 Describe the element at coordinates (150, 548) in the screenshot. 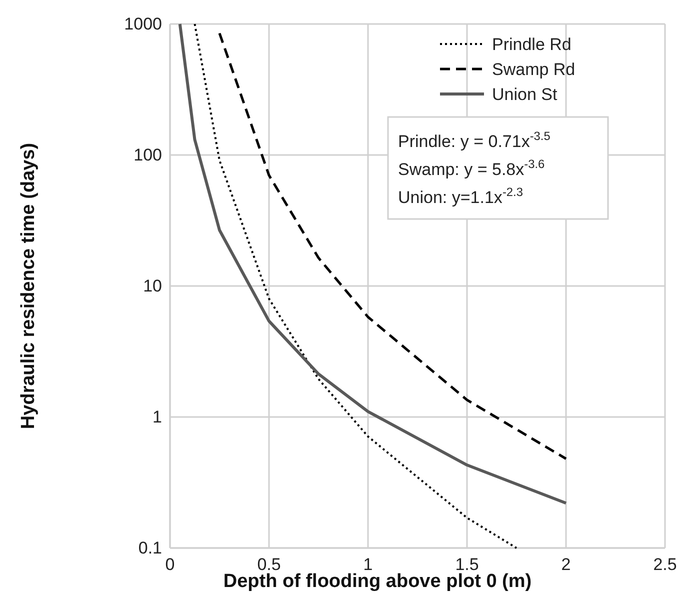

I see `y-tick-label: 0.1` at that location.